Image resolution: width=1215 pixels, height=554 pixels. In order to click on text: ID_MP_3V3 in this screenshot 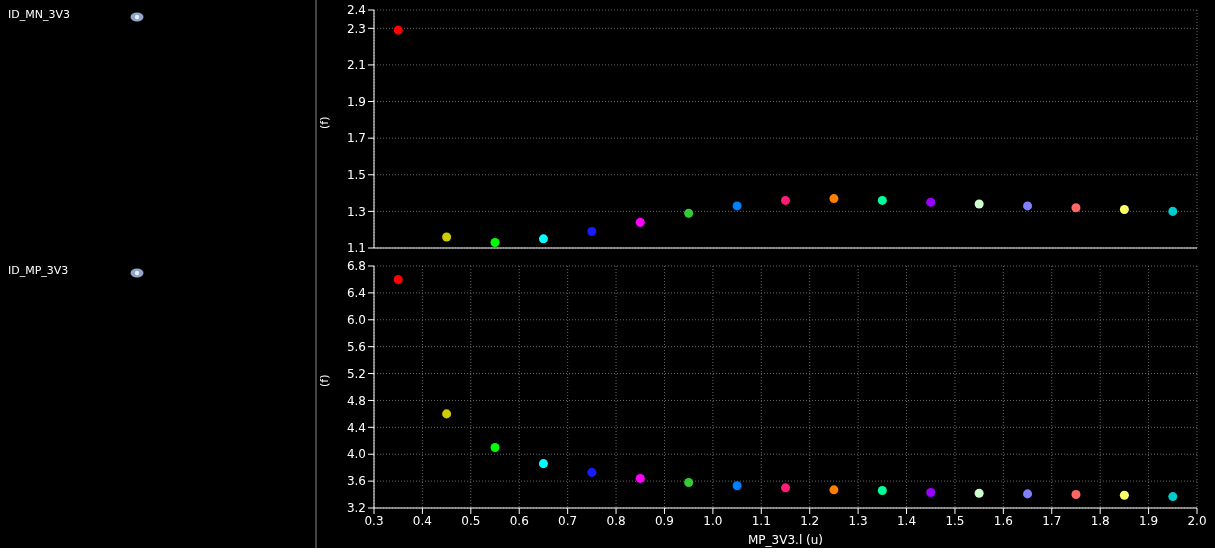, I will do `click(38, 270)`.